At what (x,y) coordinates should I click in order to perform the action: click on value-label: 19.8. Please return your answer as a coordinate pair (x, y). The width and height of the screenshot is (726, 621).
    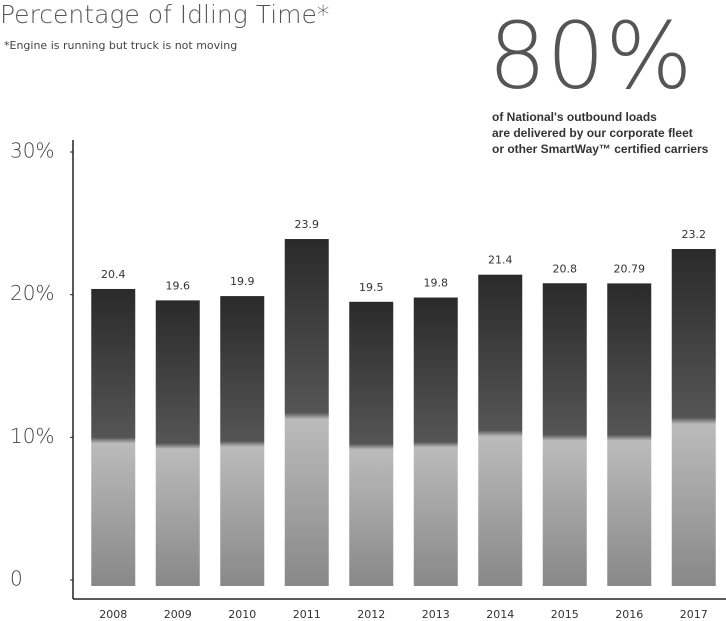
    Looking at the image, I should click on (436, 283).